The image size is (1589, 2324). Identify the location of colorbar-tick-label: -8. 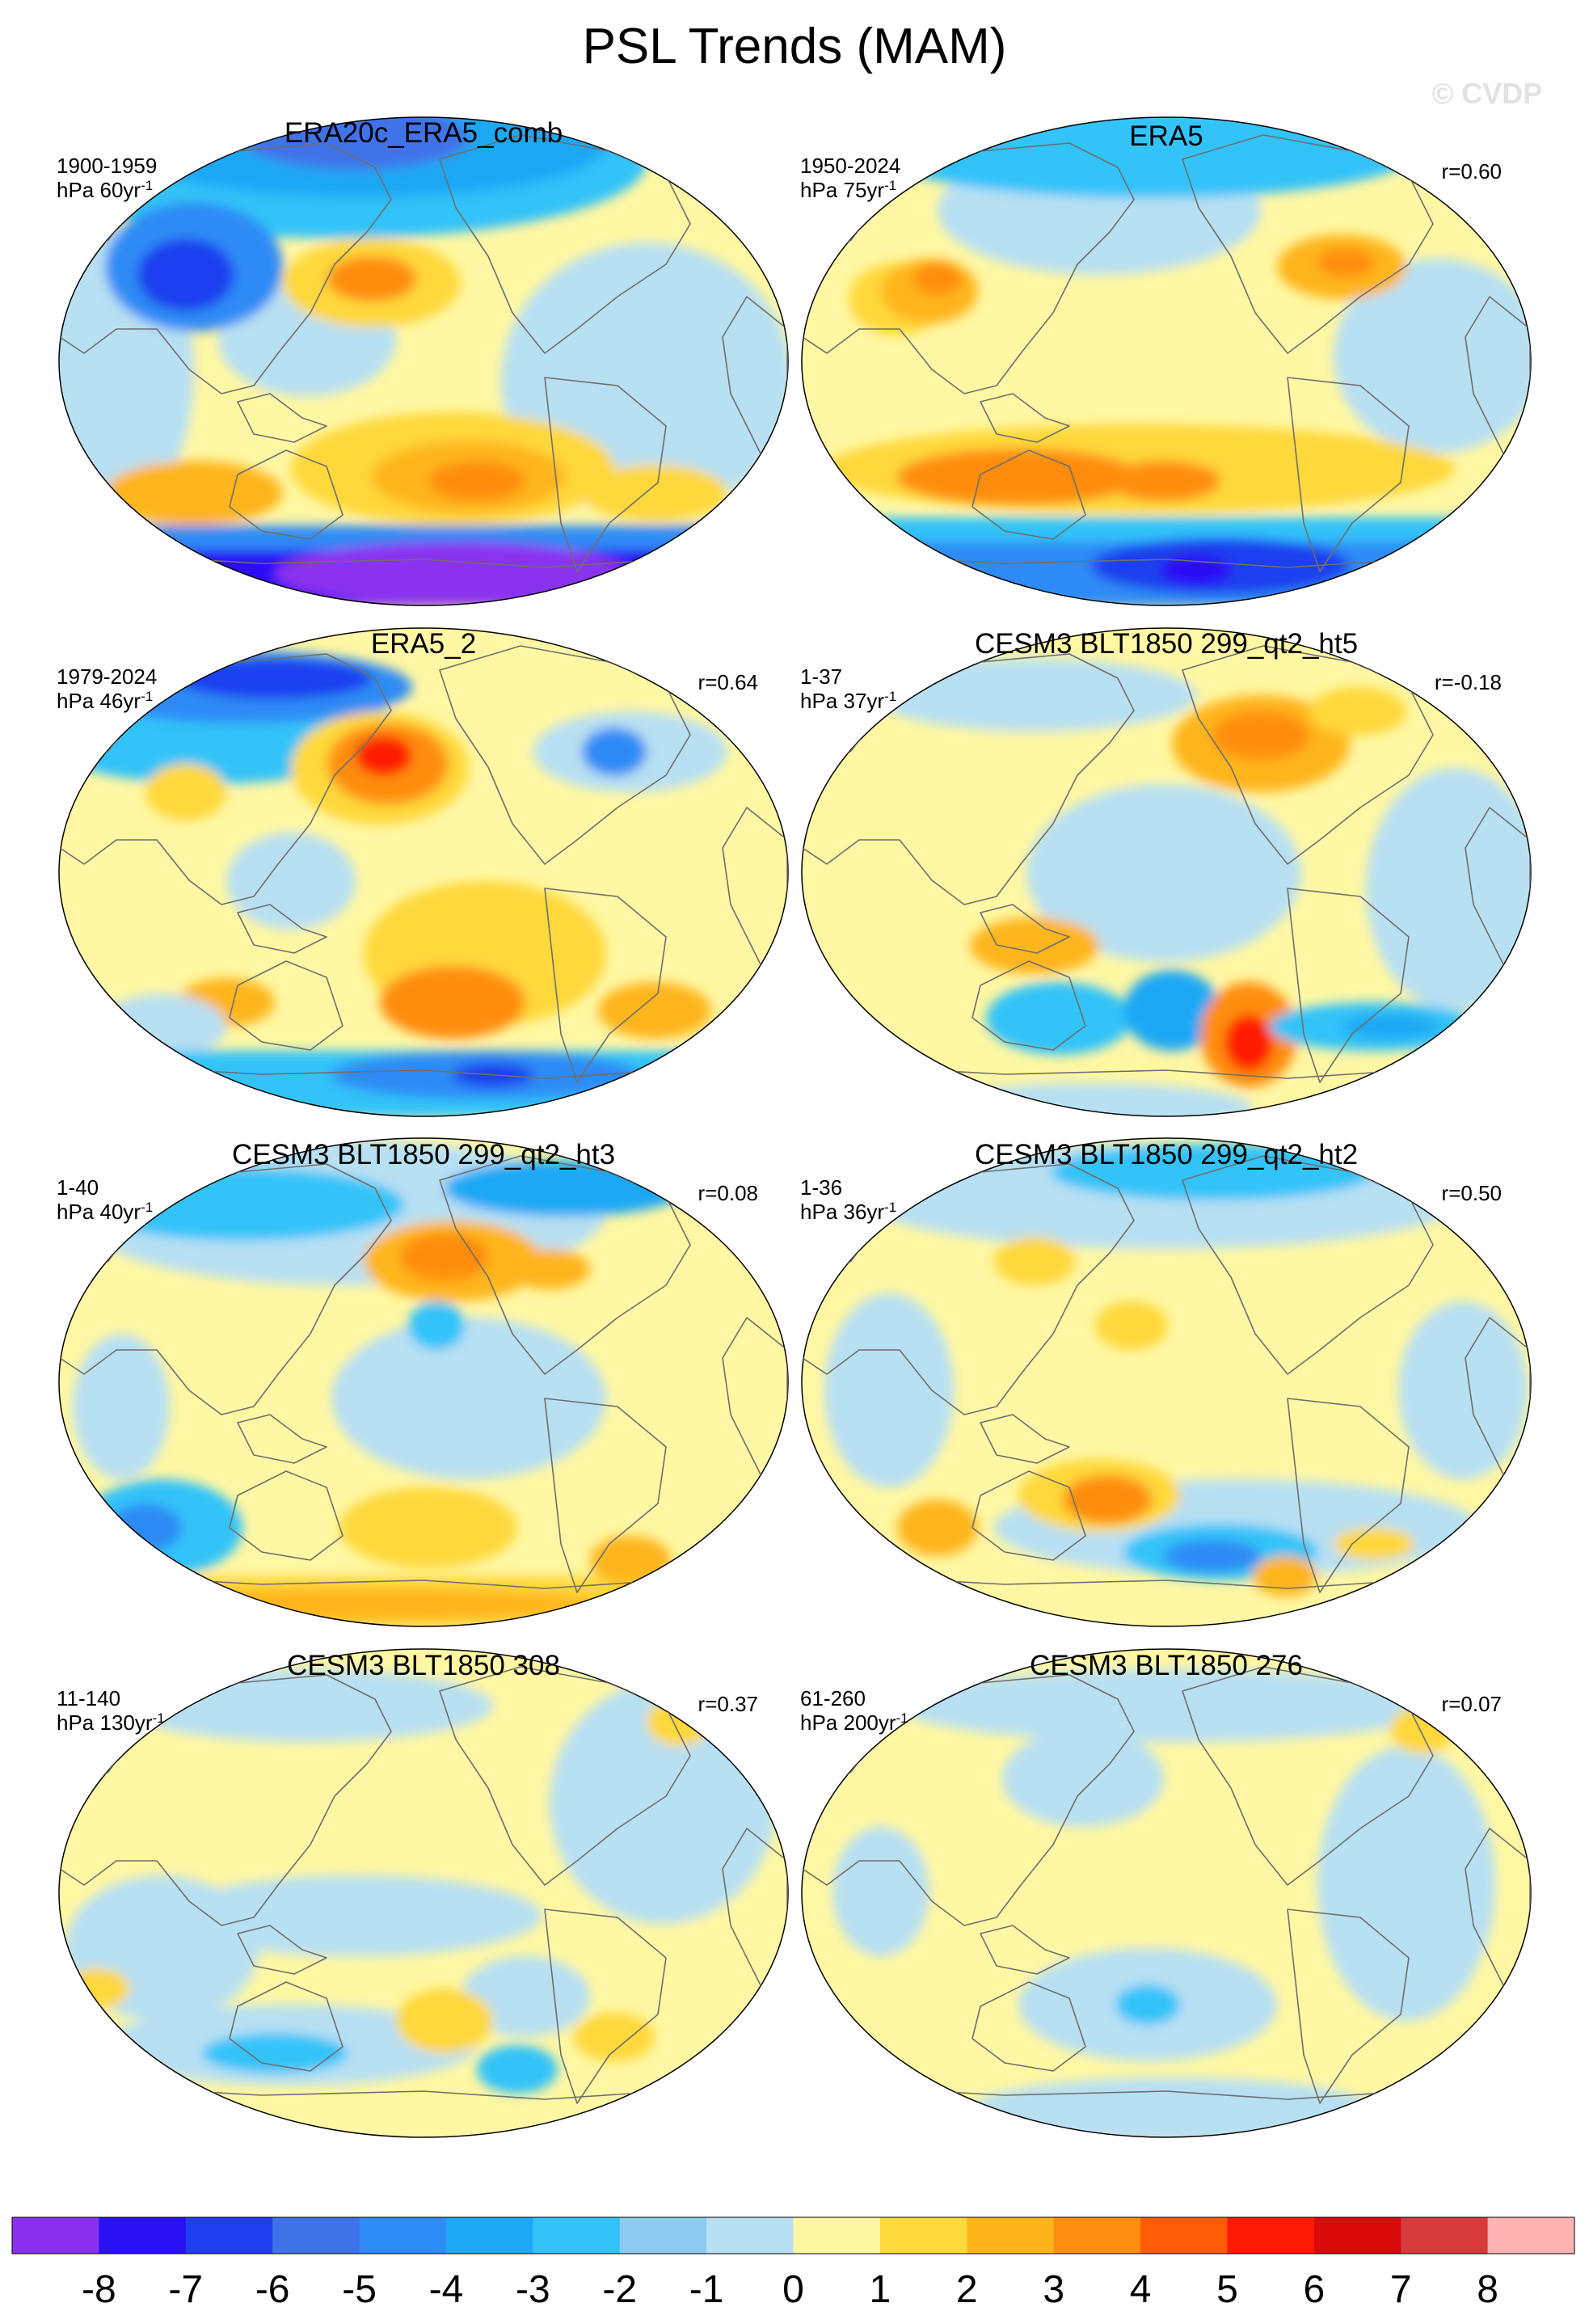
(99, 2289).